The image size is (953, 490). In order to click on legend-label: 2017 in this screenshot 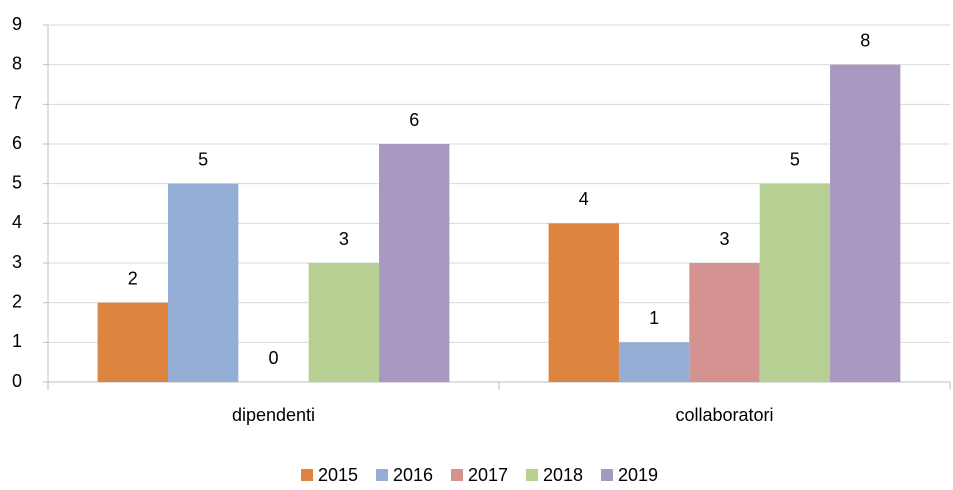, I will do `click(488, 475)`.